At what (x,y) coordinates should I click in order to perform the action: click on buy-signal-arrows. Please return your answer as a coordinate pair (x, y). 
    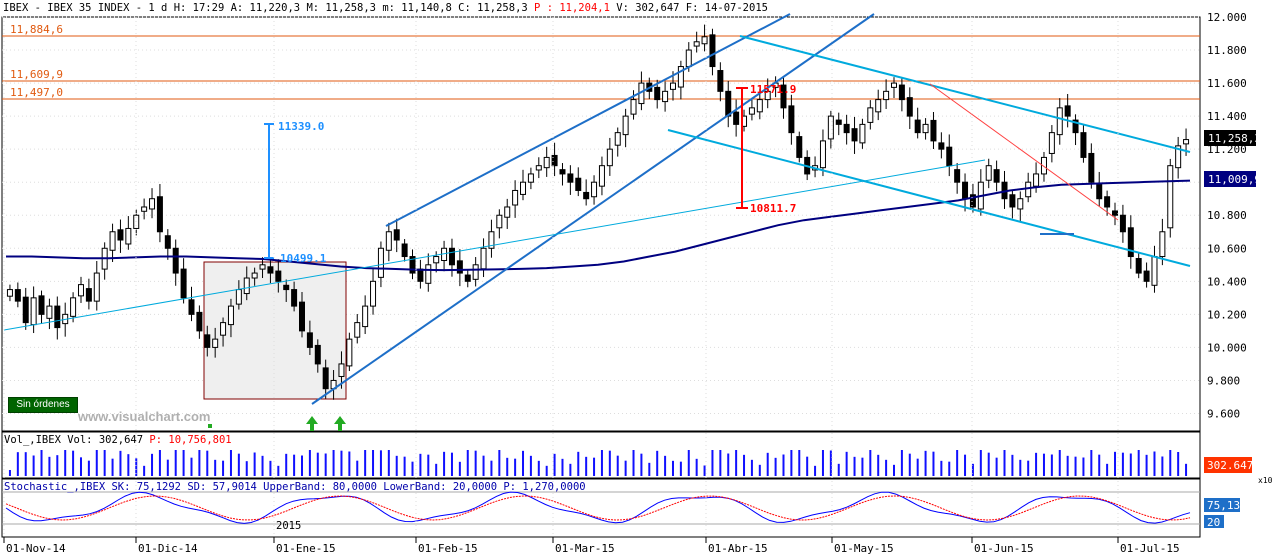
    Looking at the image, I should click on (277, 423).